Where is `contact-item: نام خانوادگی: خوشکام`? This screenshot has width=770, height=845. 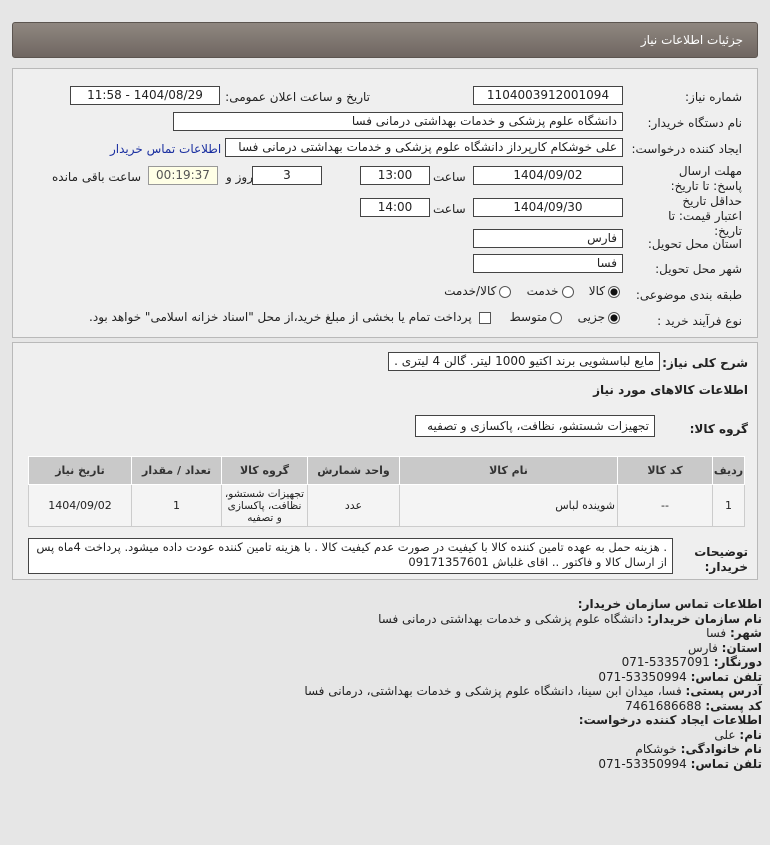
contact-item: نام خانوادگی: خوشکام is located at coordinates (462, 749).